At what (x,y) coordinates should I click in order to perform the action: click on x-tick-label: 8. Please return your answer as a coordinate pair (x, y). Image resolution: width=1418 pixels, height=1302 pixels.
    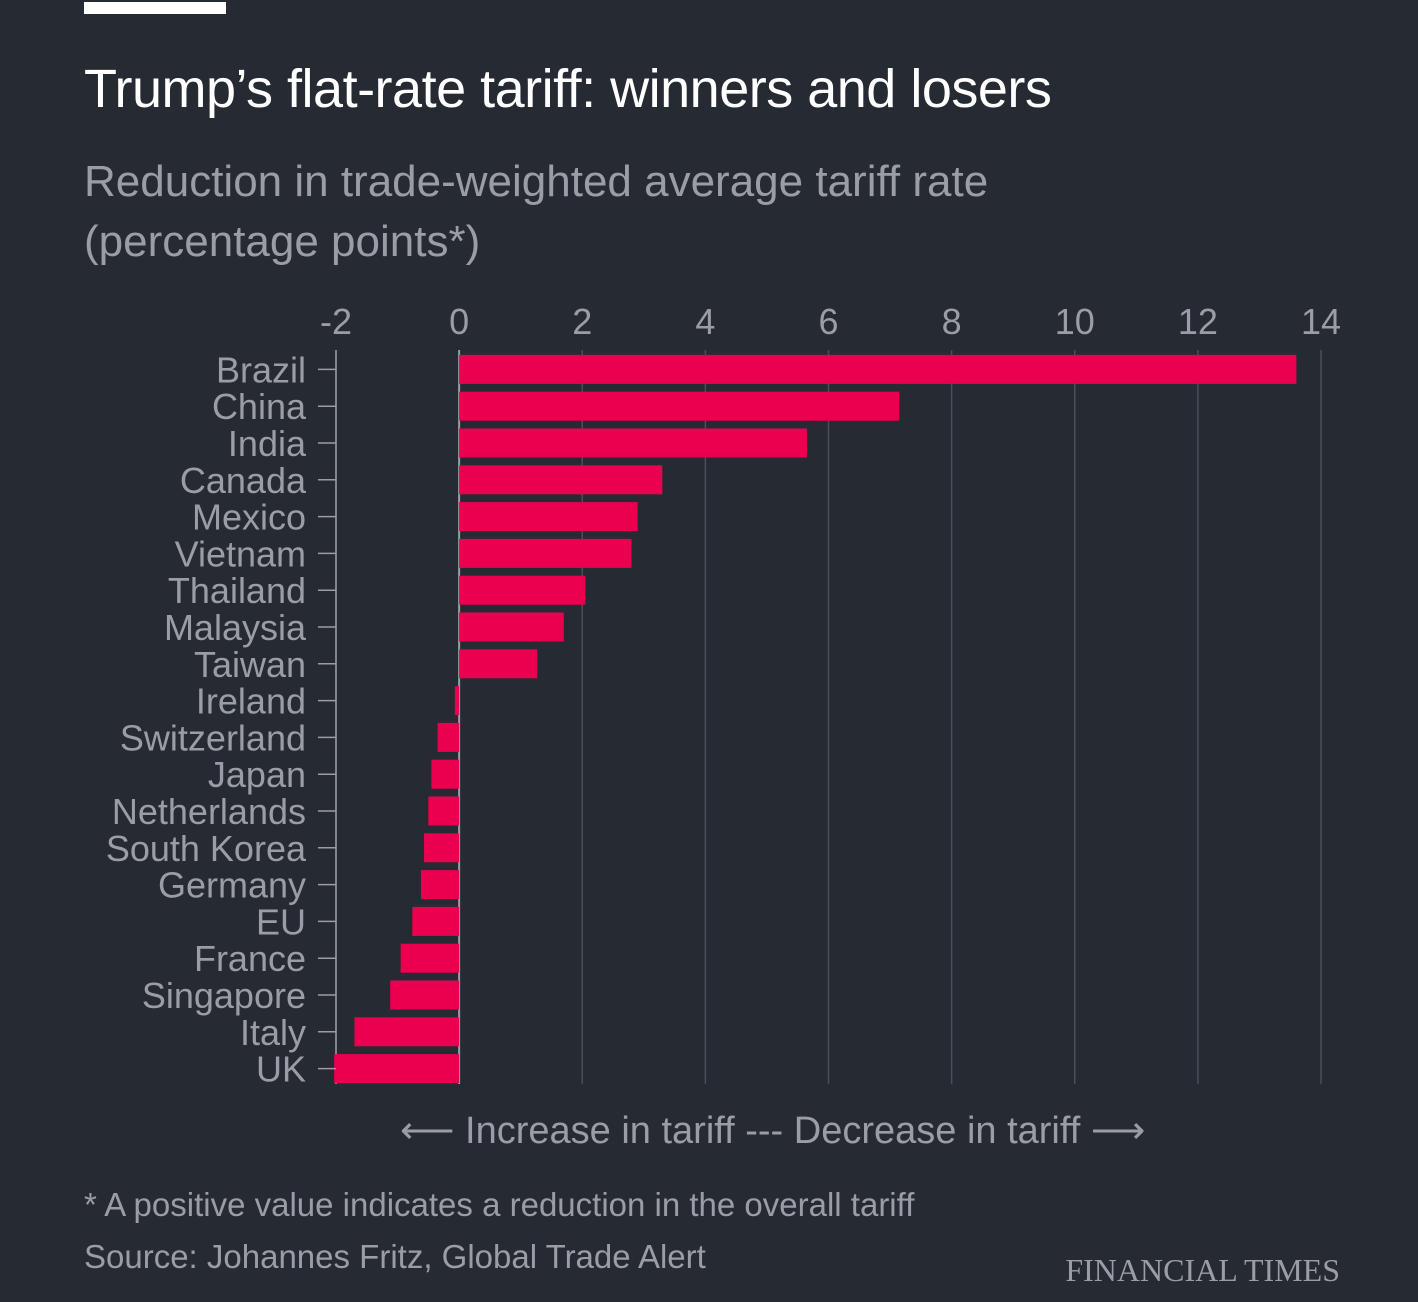
    Looking at the image, I should click on (952, 321).